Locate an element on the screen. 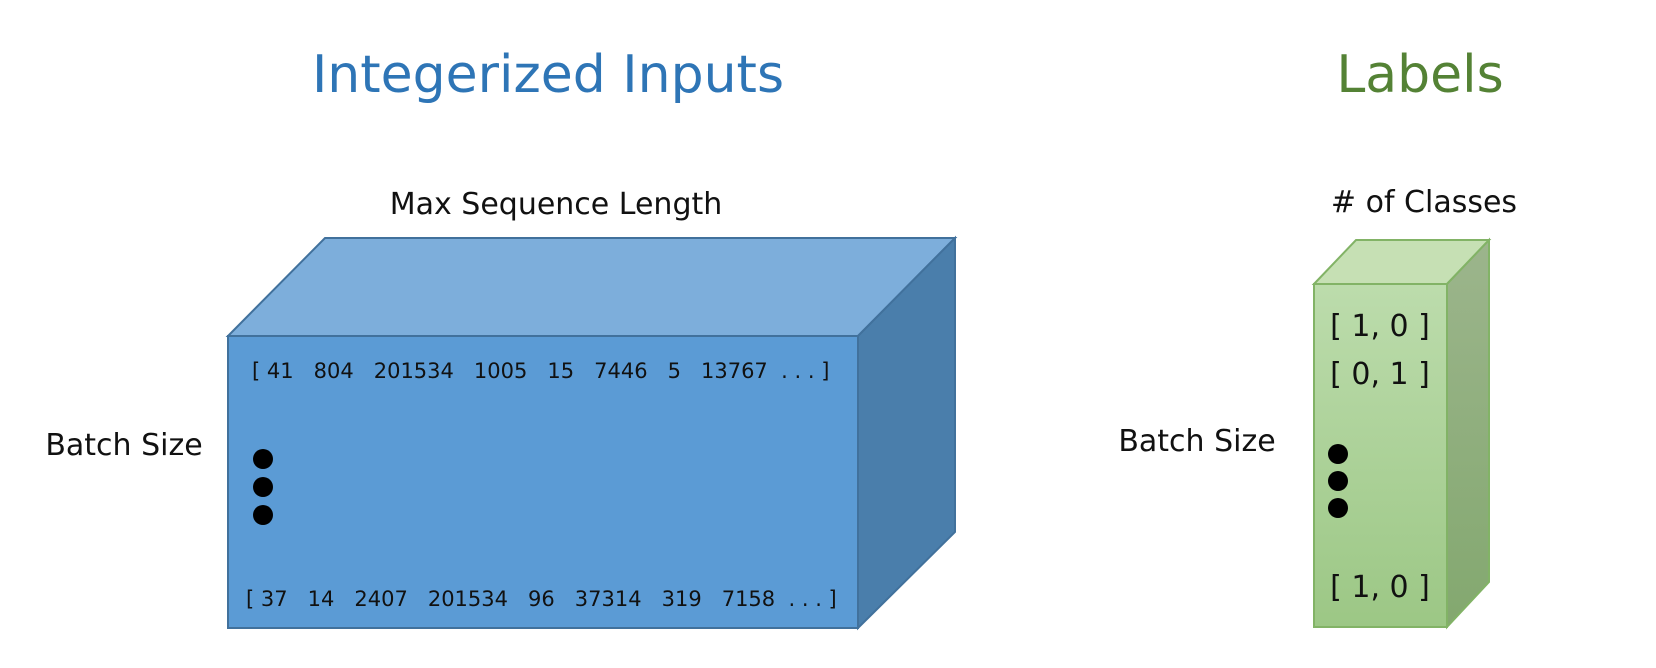 This screenshot has width=1656, height=668. inputs-ellipsis-dots is located at coordinates (263, 487).